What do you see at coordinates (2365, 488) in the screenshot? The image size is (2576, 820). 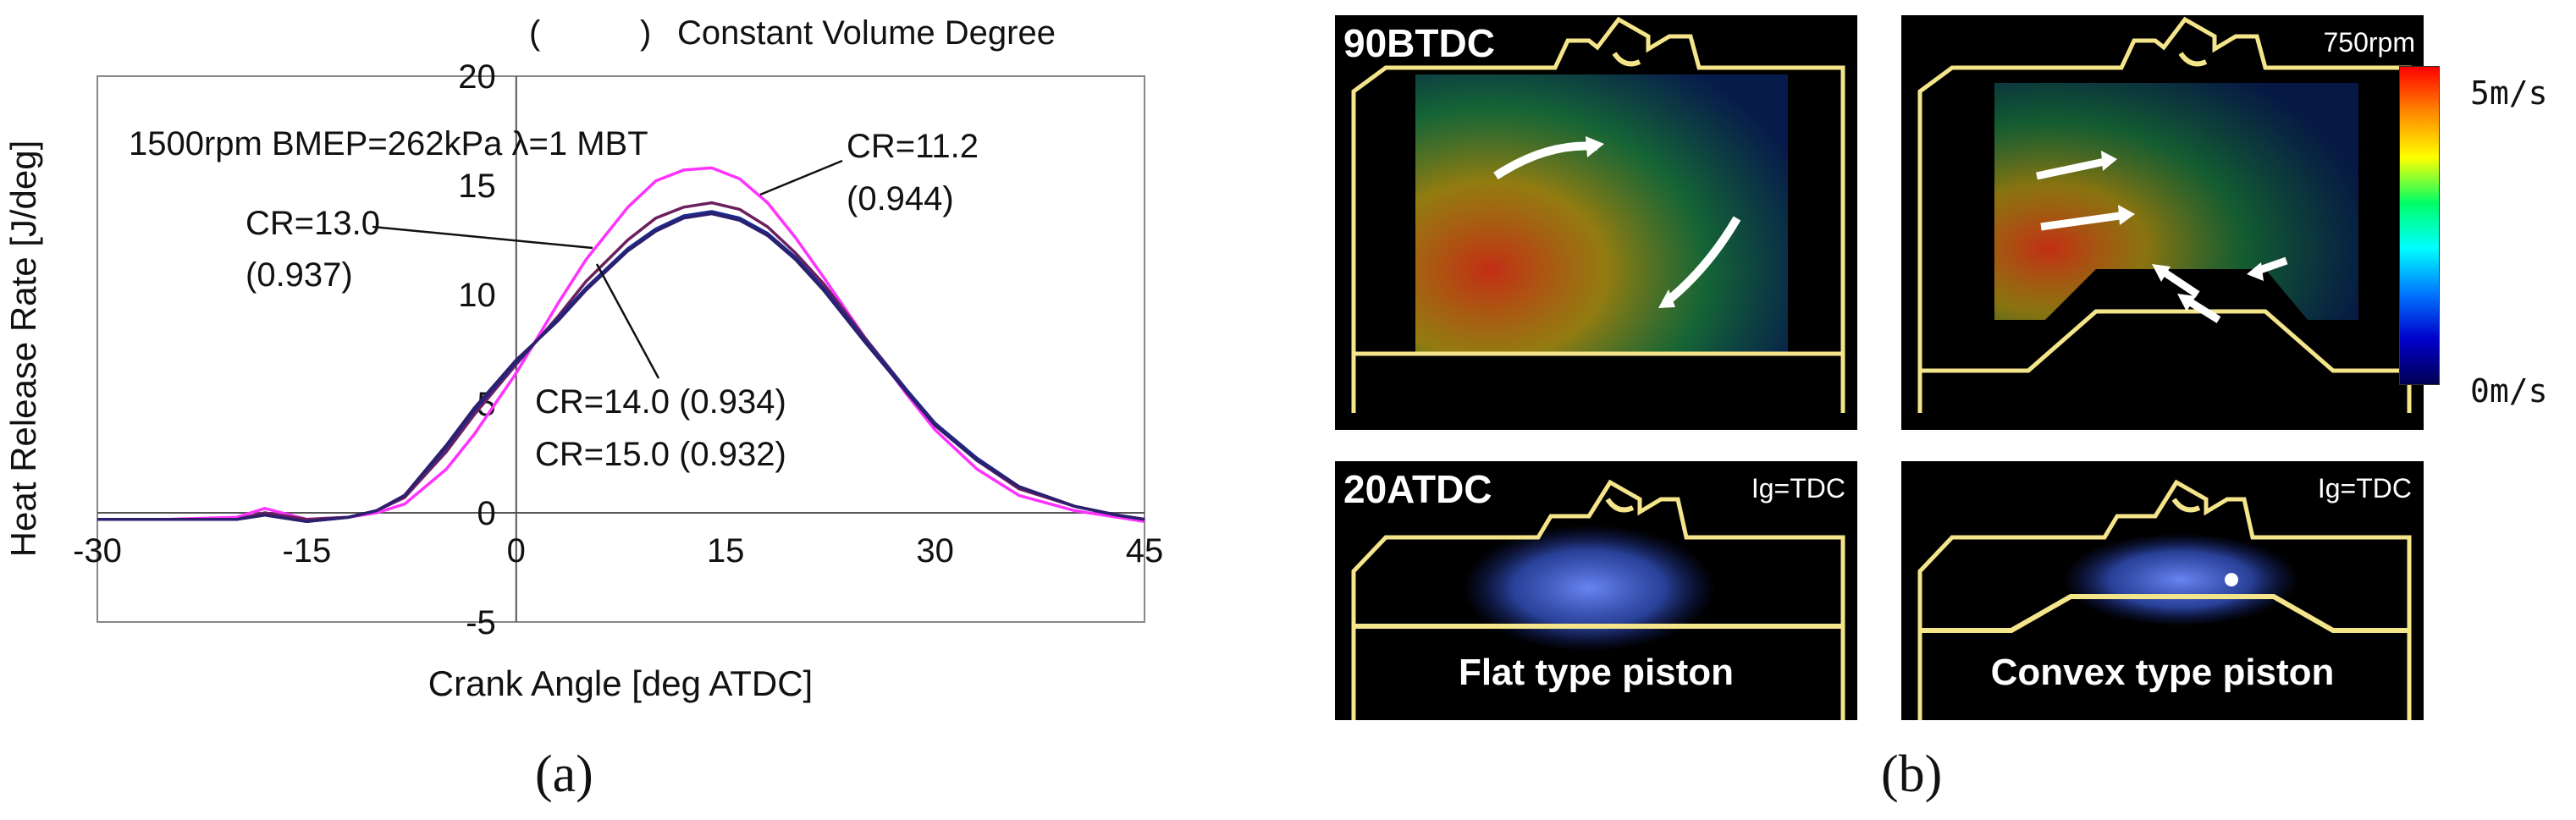 I see `panel-note-ig-convex: Ig=TDC` at bounding box center [2365, 488].